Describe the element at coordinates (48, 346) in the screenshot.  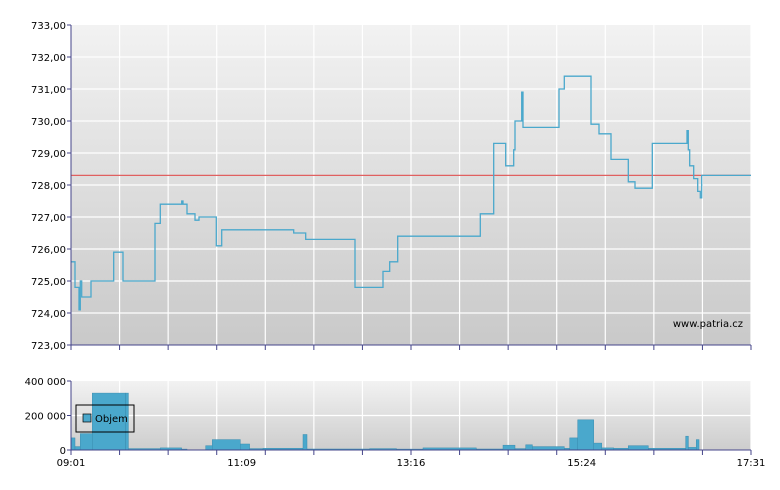
I see `price-y-tick-label: 723,00` at that location.